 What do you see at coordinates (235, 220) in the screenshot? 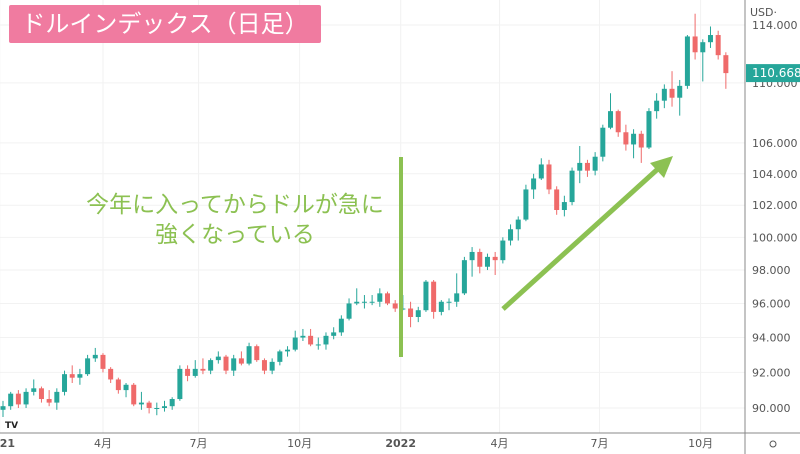
I see `annotation-text: 今年に入ってからドルが急に 強くなっている` at bounding box center [235, 220].